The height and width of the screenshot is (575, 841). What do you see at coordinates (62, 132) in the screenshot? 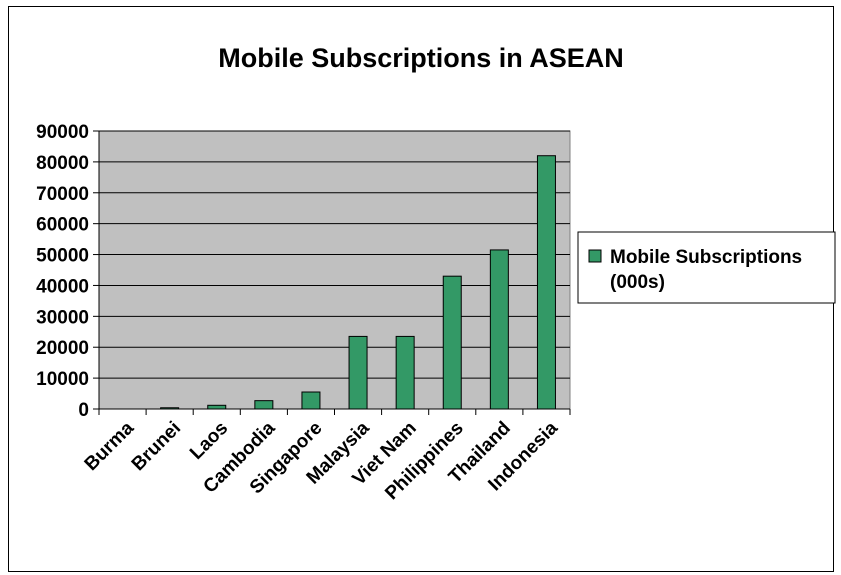
I see `y-tick-label: 90000` at bounding box center [62, 132].